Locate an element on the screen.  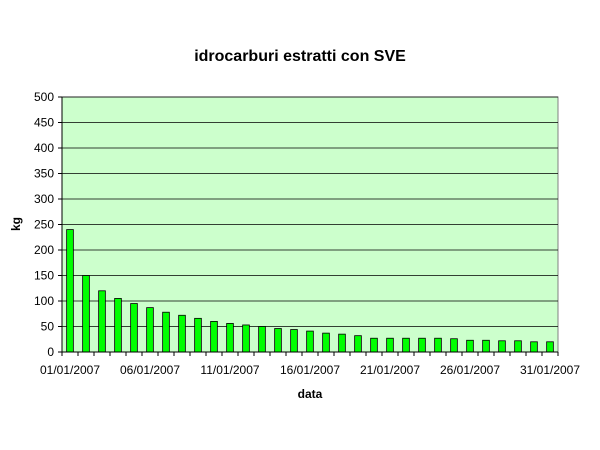
y-axis-title: kg is located at coordinates (16, 224).